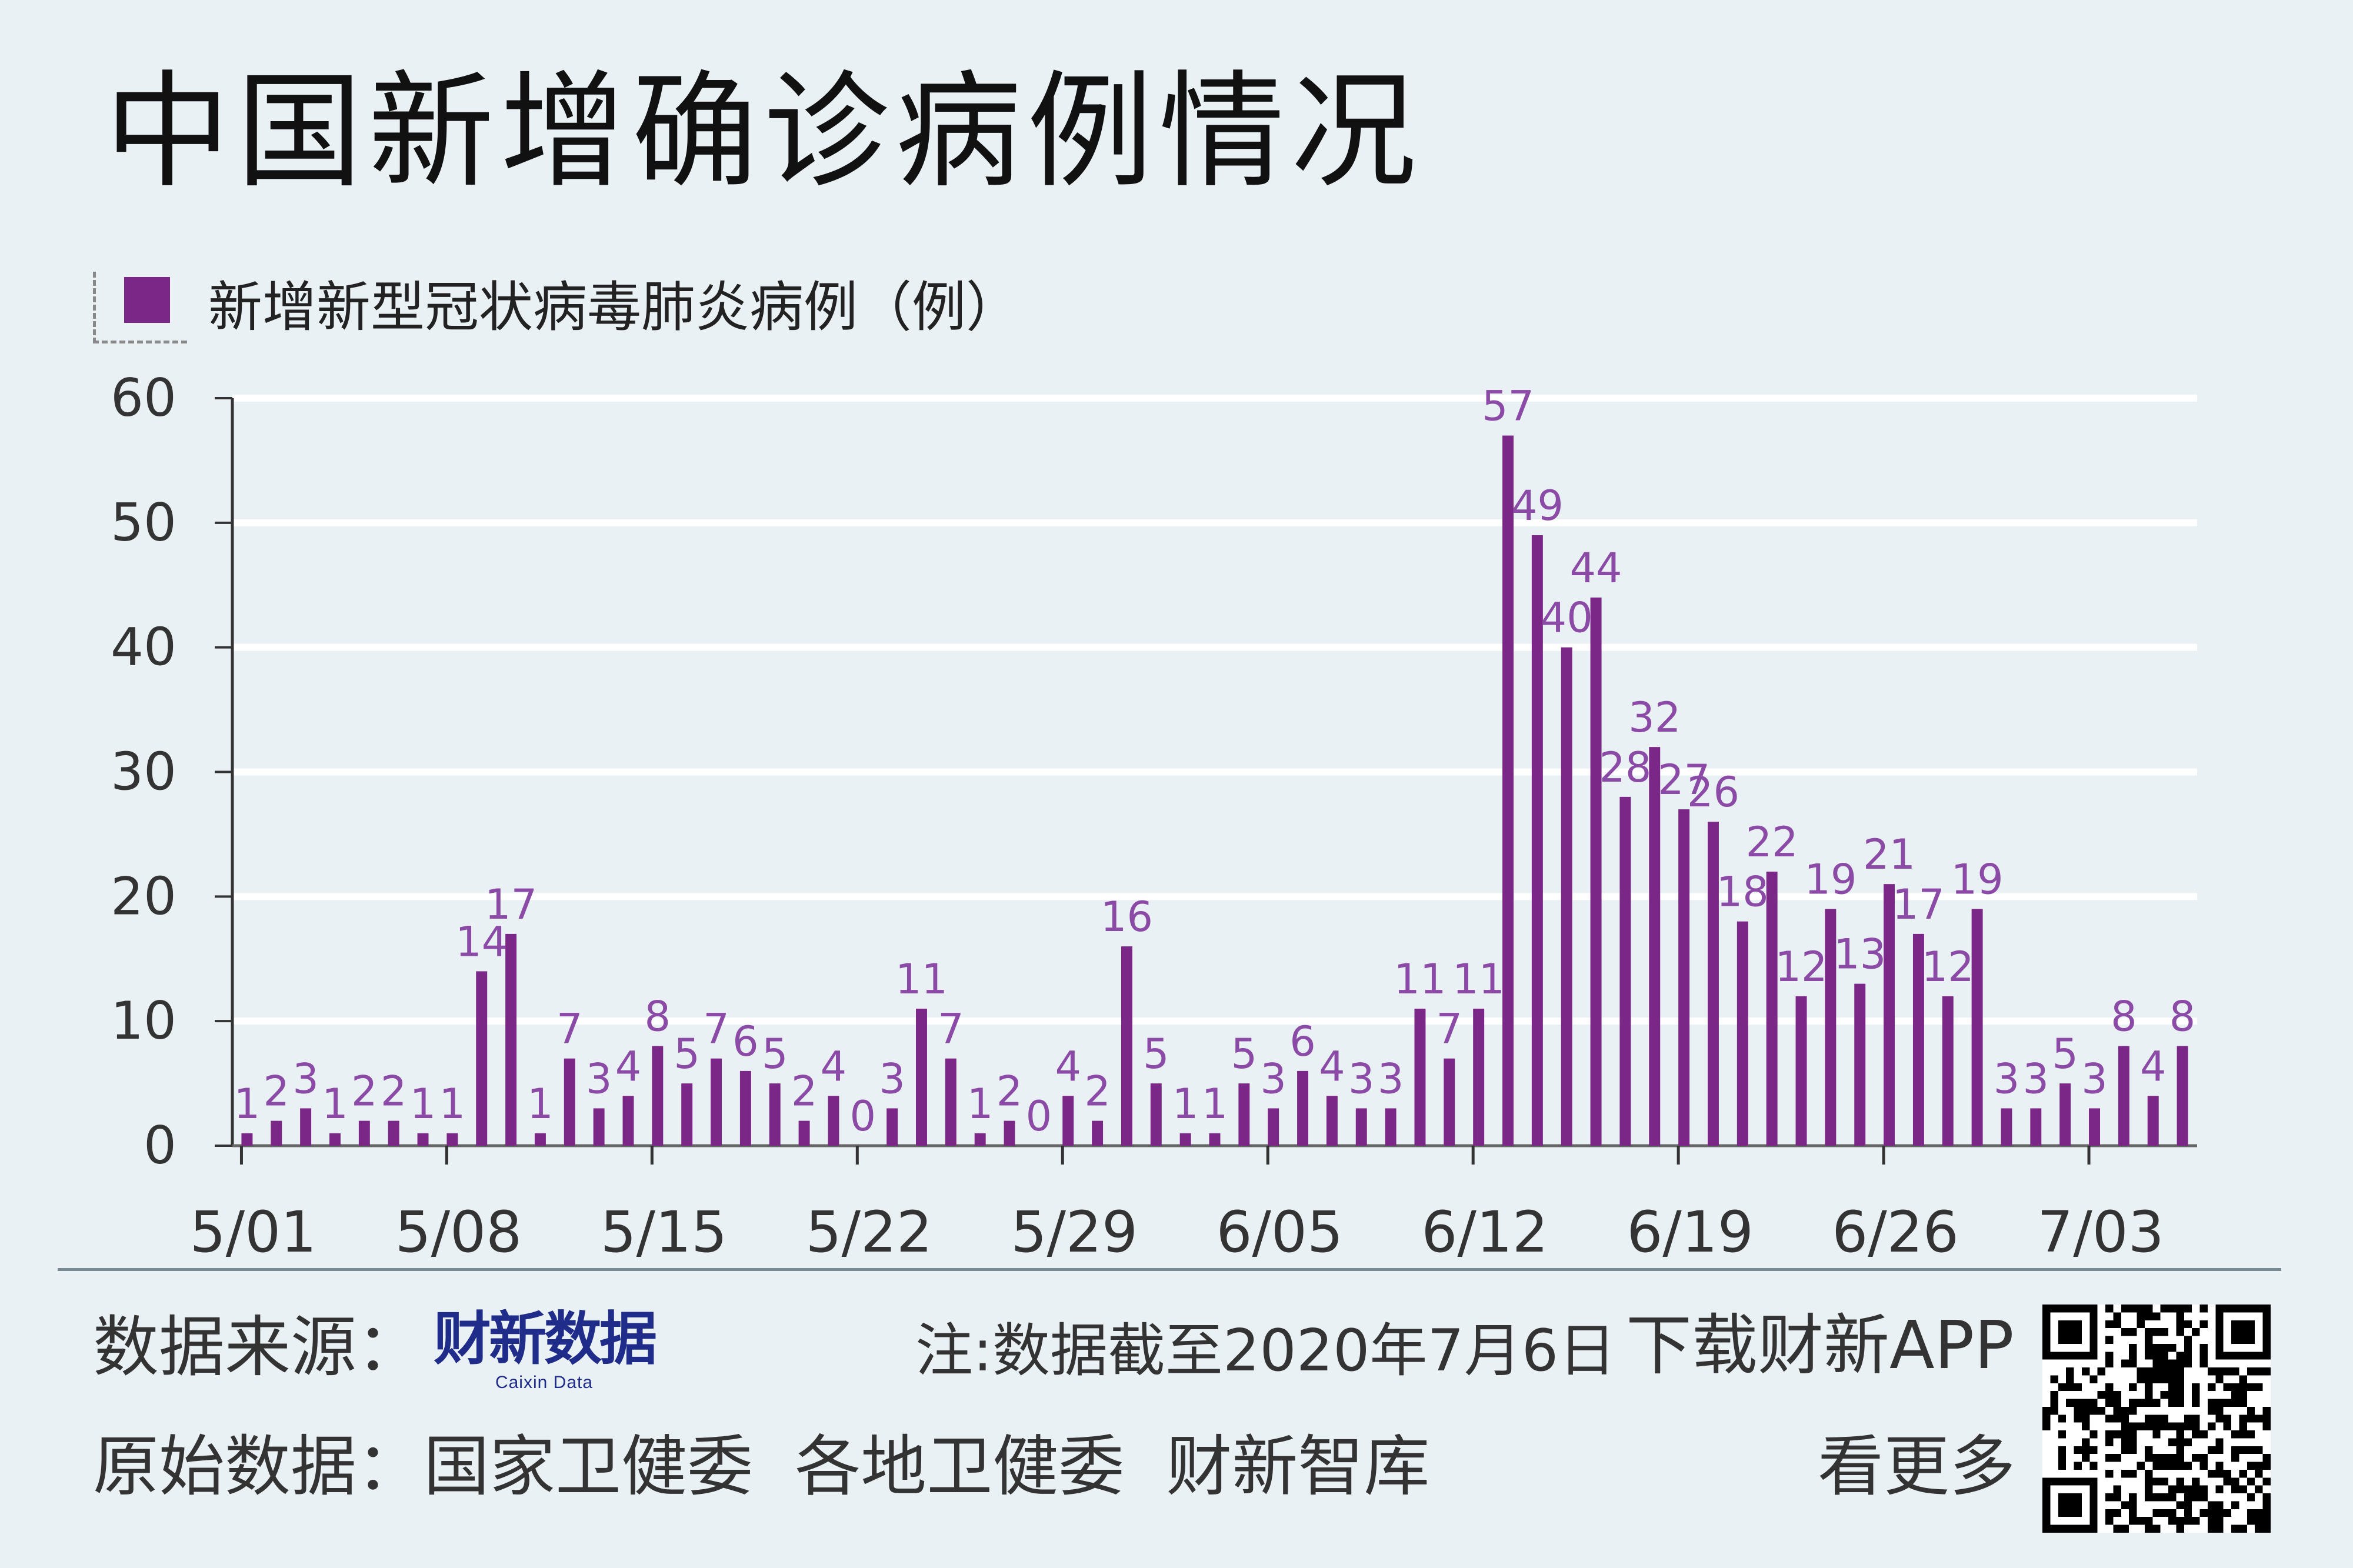 The height and width of the screenshot is (1568, 2353). Describe the element at coordinates (2100, 1232) in the screenshot. I see `x-tick-label: 7/03` at that location.